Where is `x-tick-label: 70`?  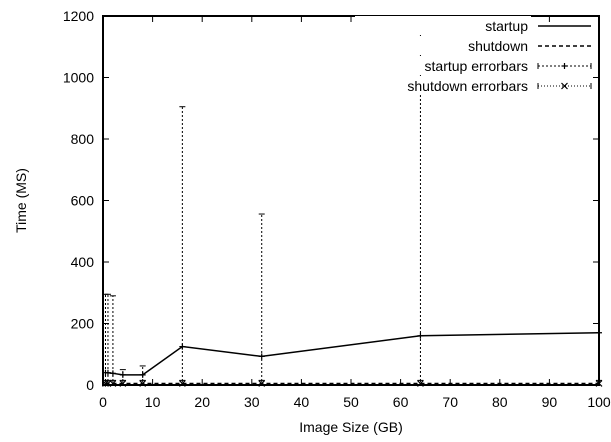 x-tick-label: 70 is located at coordinates (450, 402).